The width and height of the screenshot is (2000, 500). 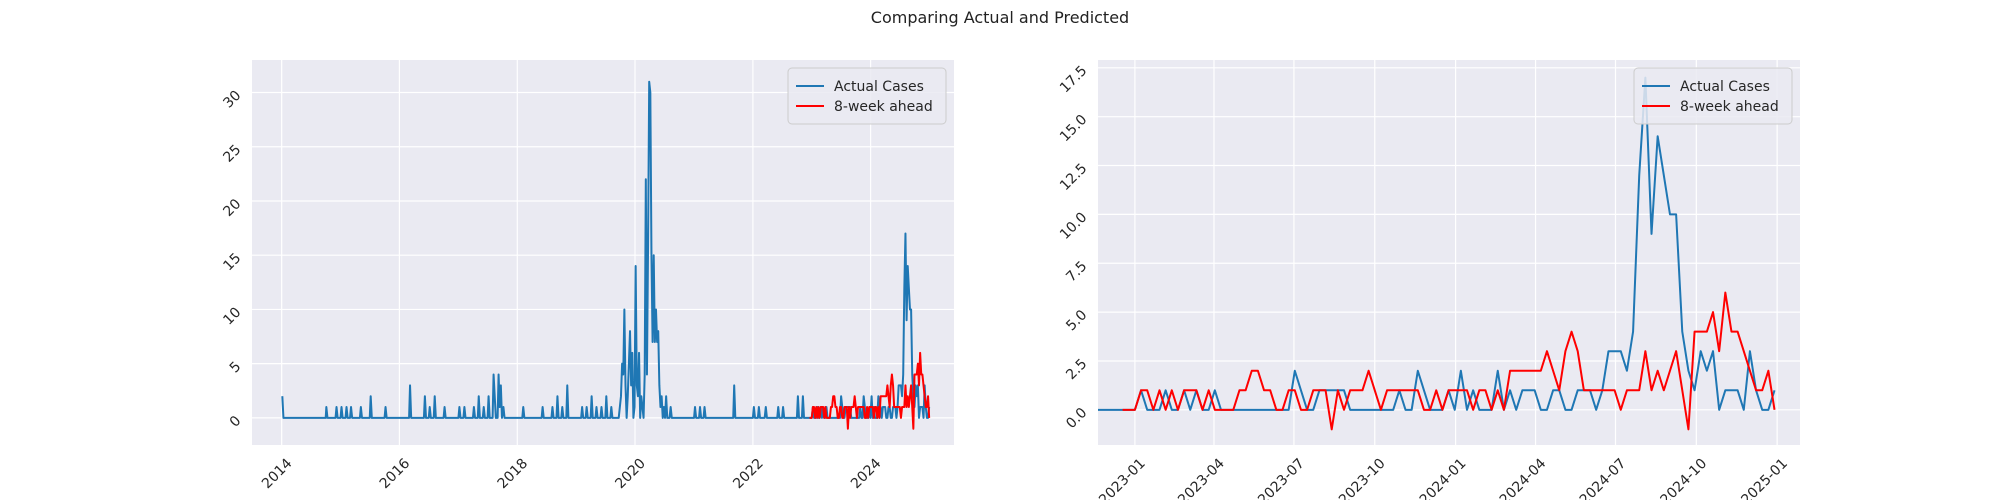 I want to click on y-tick-label: 12.5, so click(x=1073, y=177).